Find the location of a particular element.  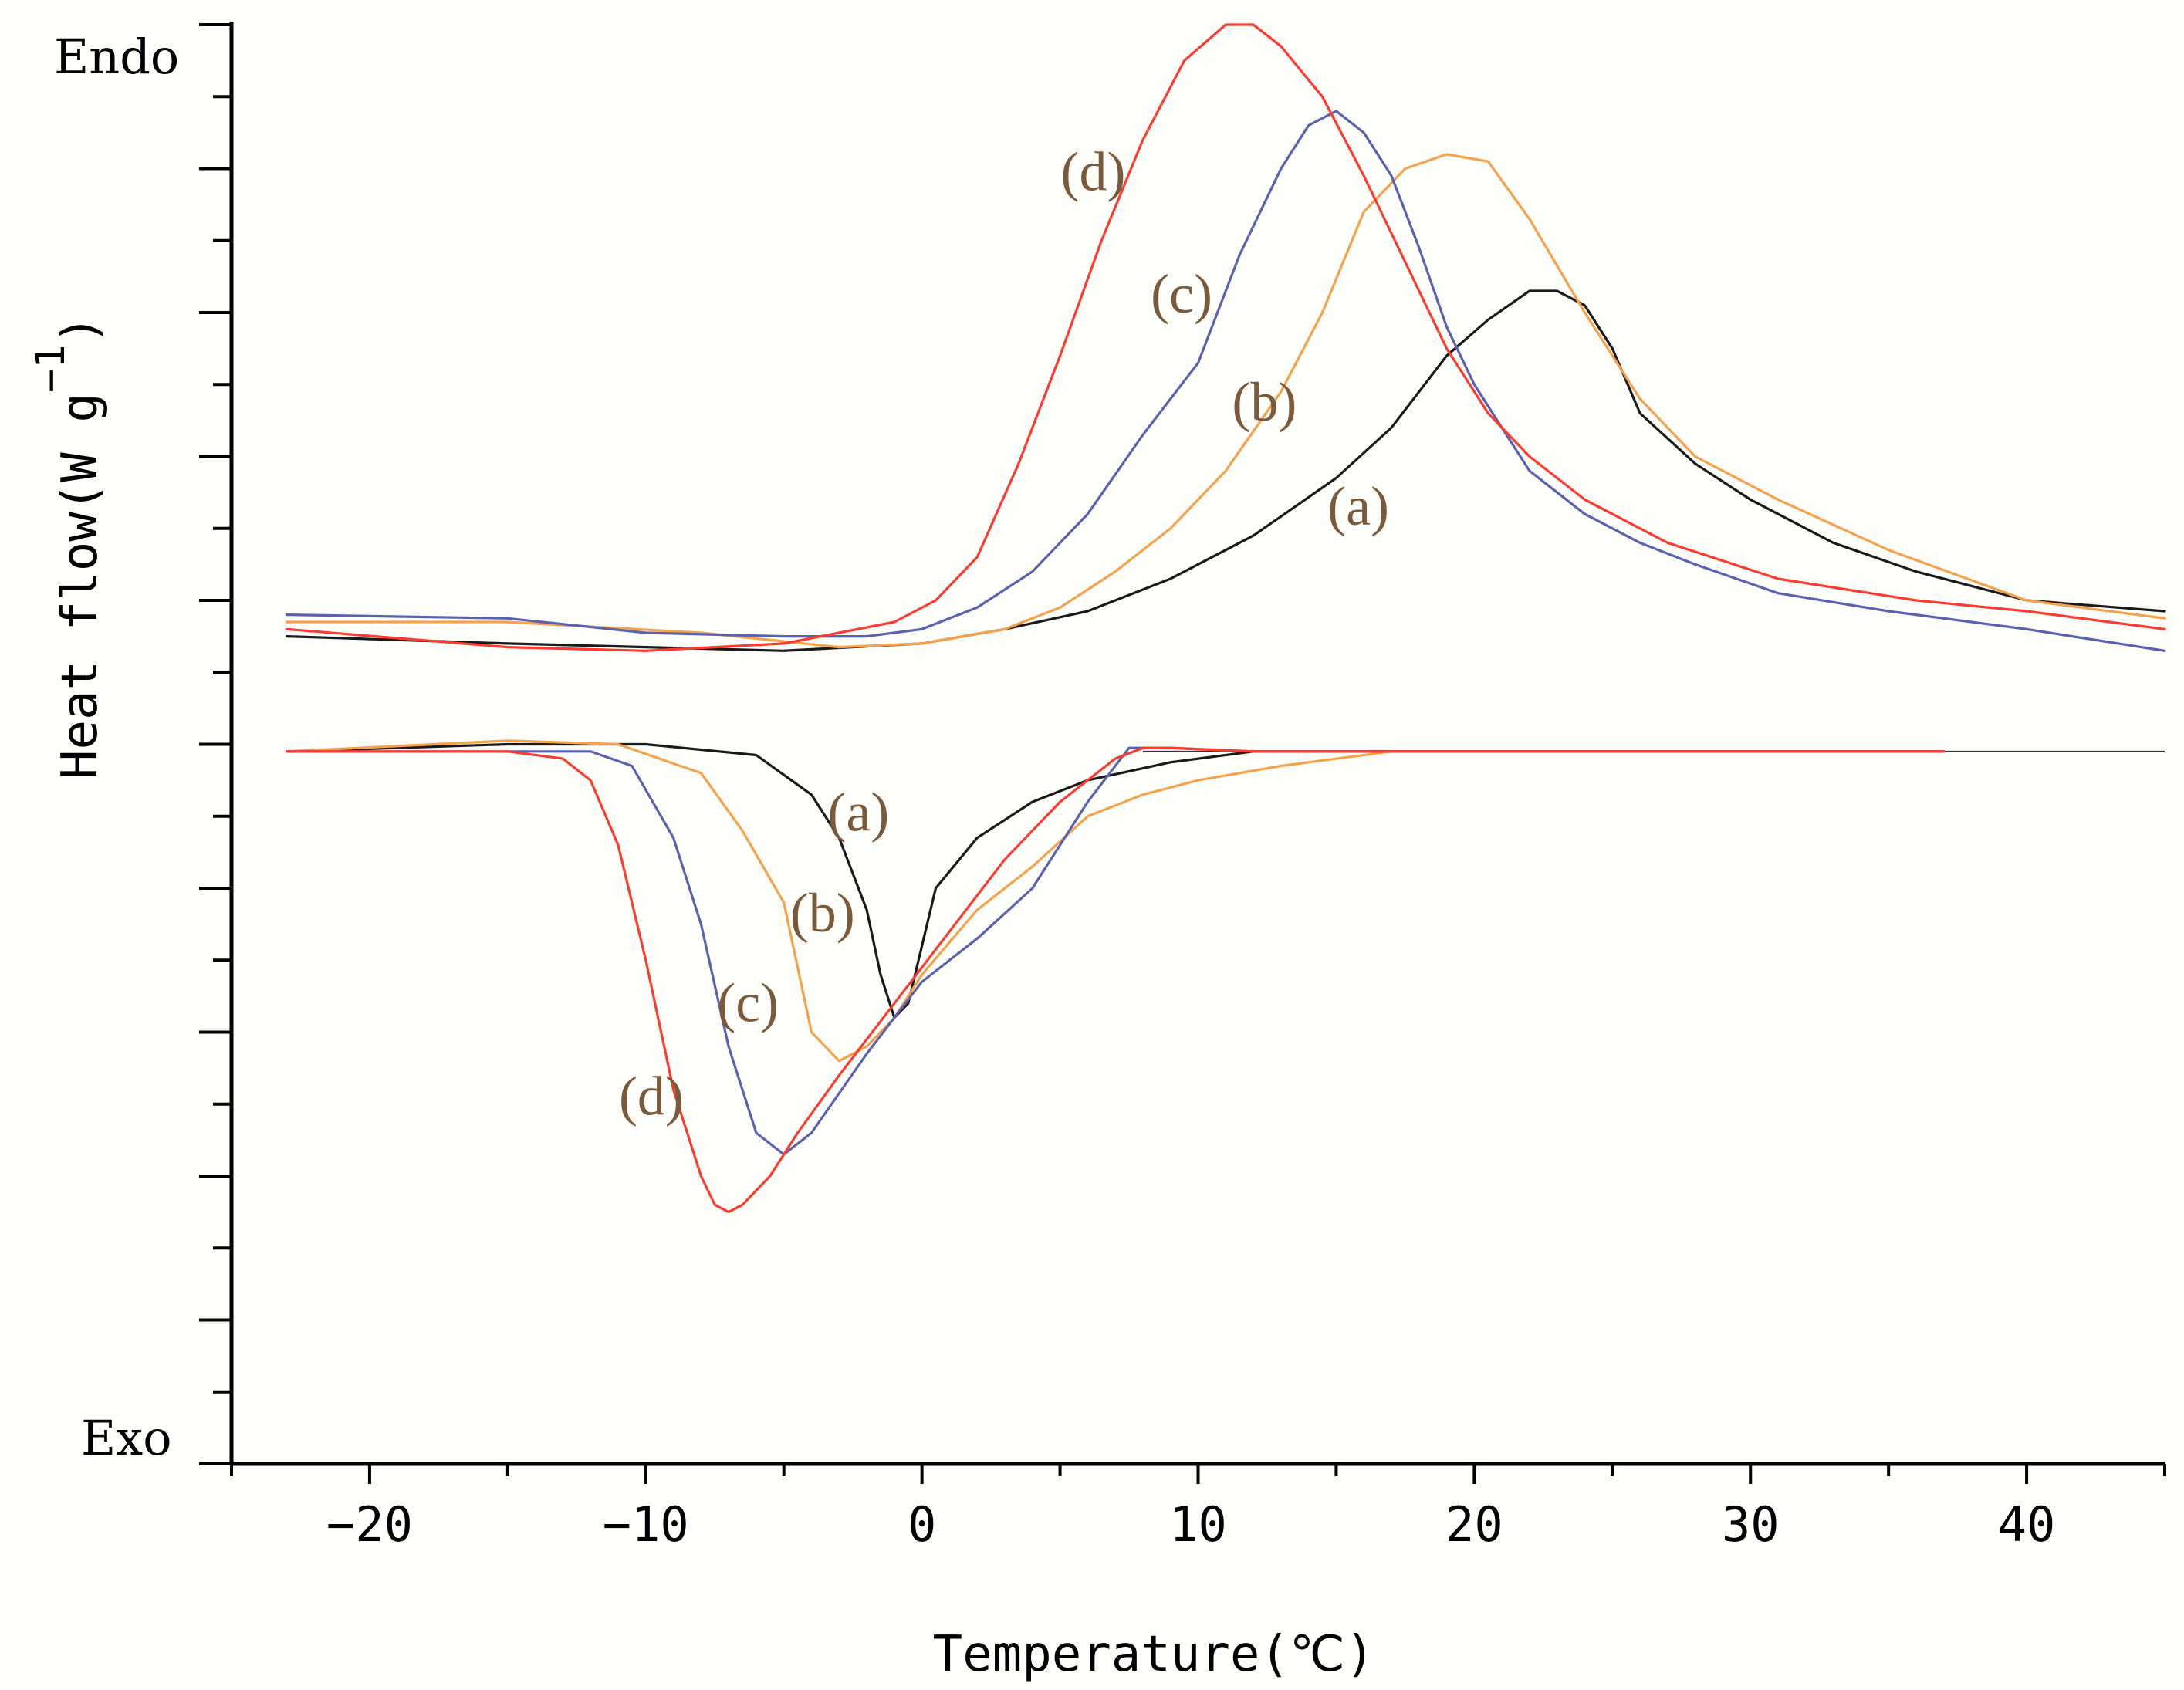

x-tick-label: 10 is located at coordinates (1198, 1524).